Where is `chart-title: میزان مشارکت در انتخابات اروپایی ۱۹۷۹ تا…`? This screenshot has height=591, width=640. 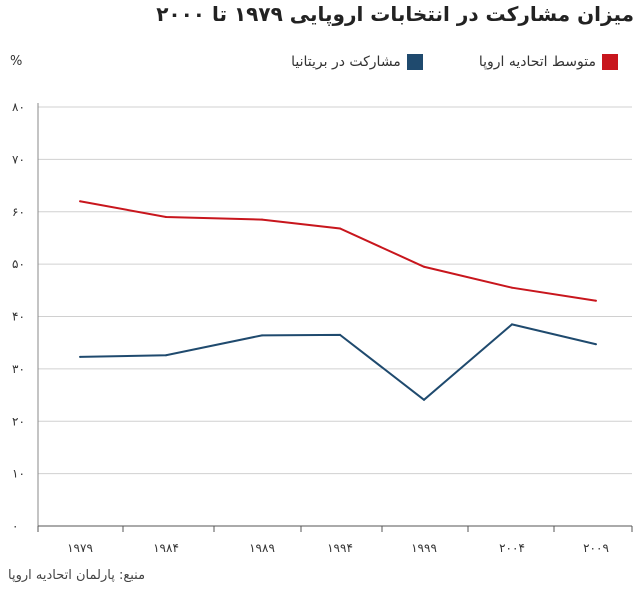
chart-title: میزان مشارکت در انتخابات اروپایی ۱۹۷۹ تا… is located at coordinates (395, 14).